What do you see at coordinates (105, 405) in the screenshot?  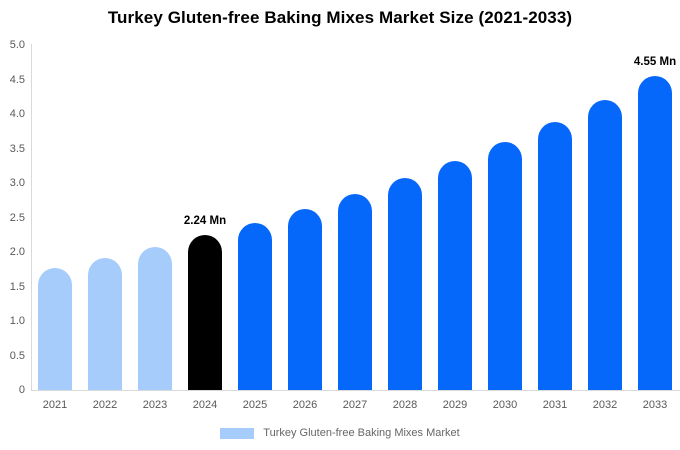 I see `x-tick-label-2022: 2022` at bounding box center [105, 405].